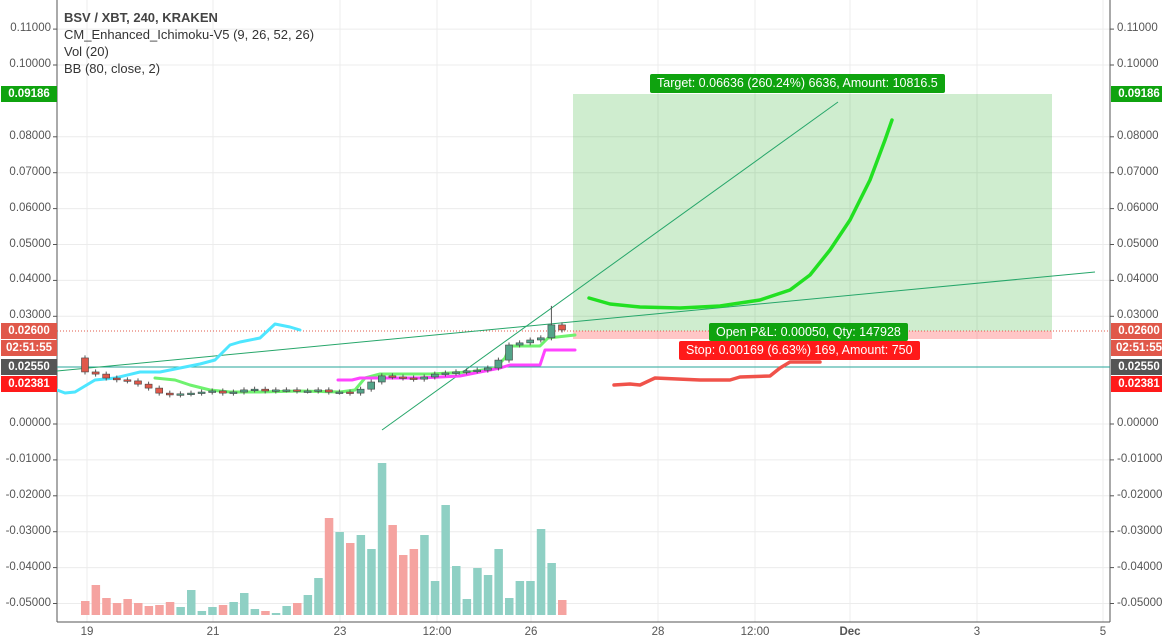 Image resolution: width=1162 pixels, height=643 pixels. I want to click on trend-line, so click(576, 321).